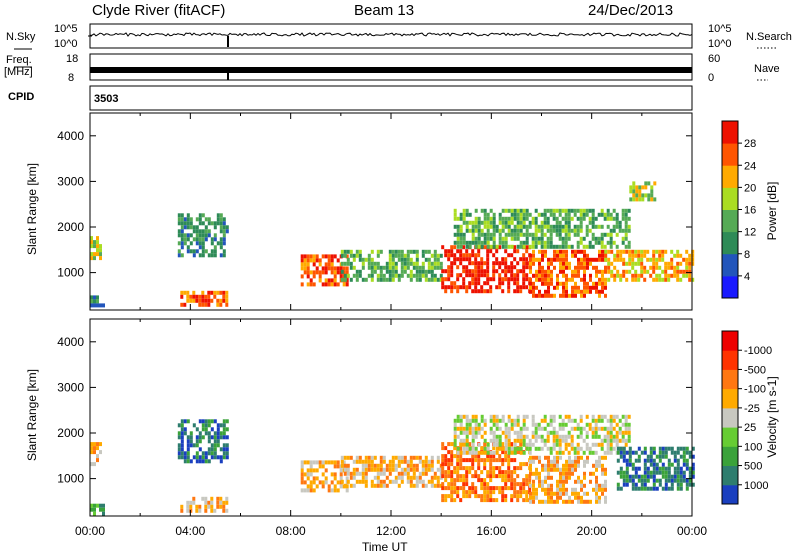 Image resolution: width=800 pixels, height=554 pixels. Describe the element at coordinates (730, 360) in the screenshot. I see `colorbar-swatch` at that location.